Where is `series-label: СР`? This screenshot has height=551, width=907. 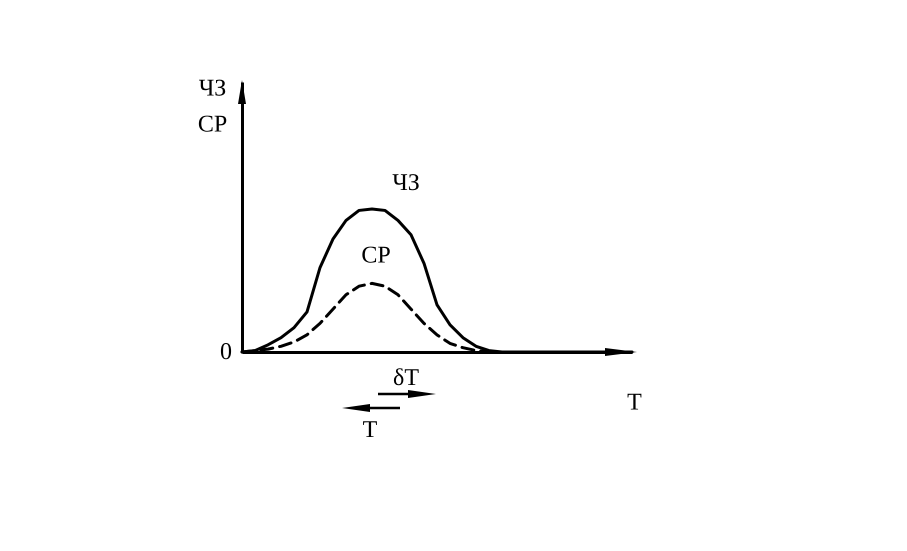 series-label: СР is located at coordinates (376, 255).